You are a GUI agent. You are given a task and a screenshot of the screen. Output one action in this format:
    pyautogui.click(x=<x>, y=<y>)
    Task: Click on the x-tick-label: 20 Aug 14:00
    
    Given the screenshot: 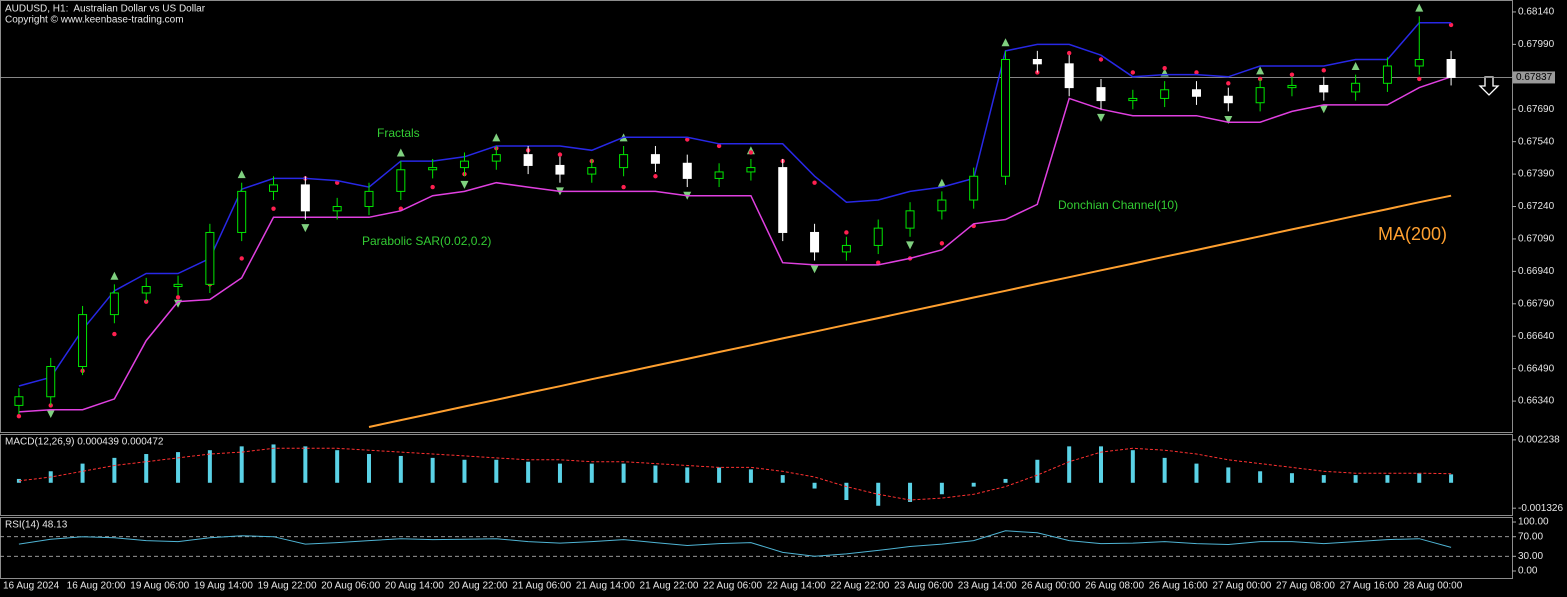 What is the action you would take?
    pyautogui.click(x=414, y=586)
    